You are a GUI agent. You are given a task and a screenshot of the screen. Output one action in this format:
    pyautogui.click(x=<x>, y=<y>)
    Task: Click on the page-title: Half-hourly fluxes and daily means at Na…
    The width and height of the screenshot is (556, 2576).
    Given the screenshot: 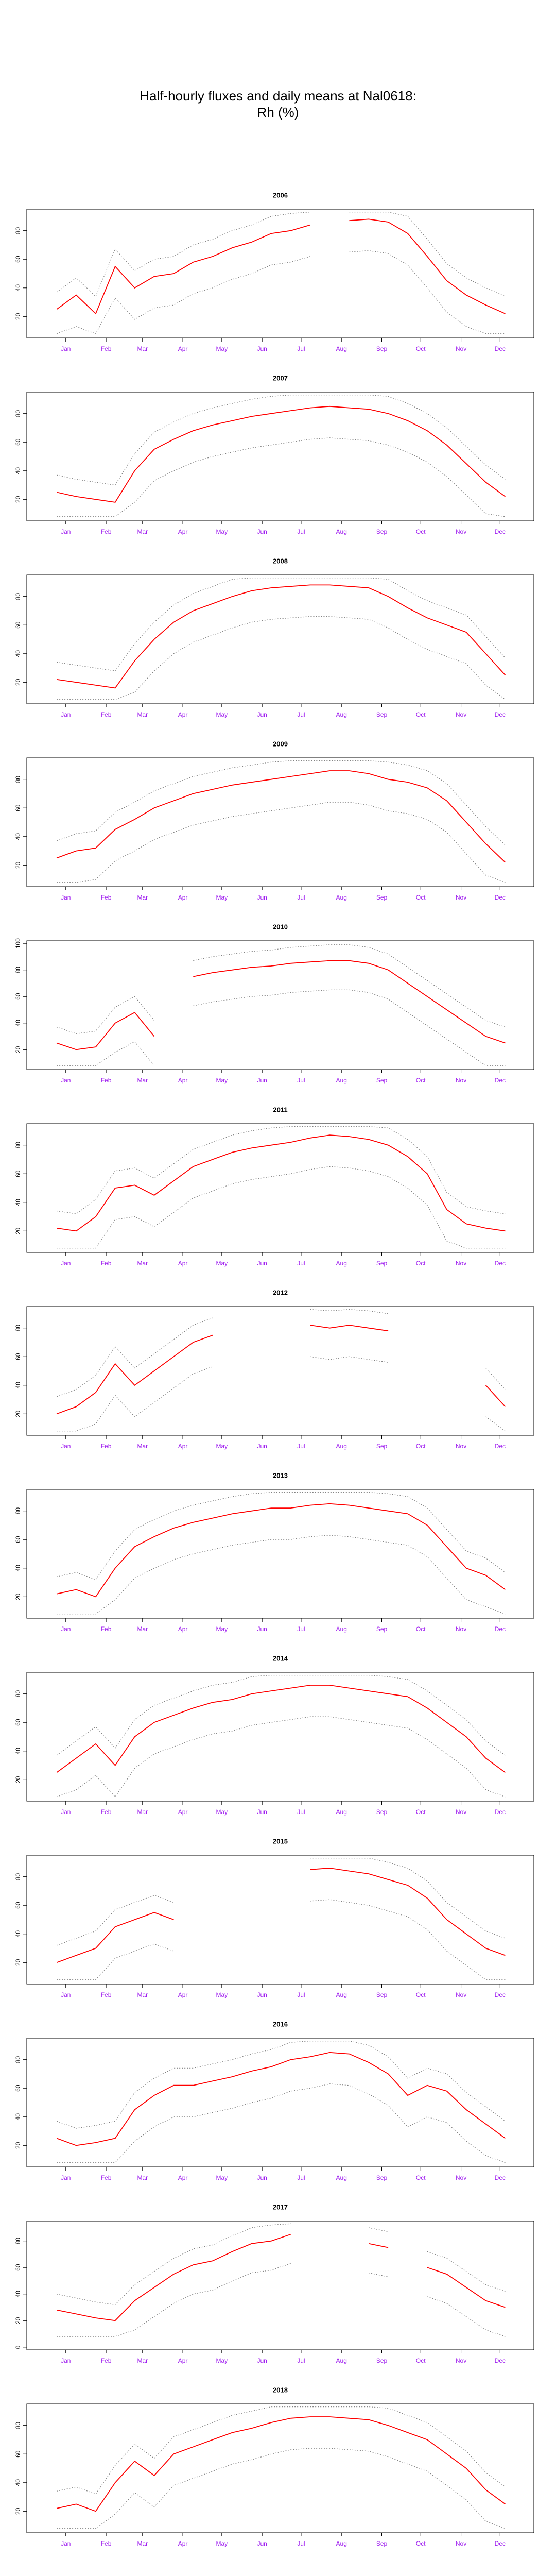 What is the action you would take?
    pyautogui.click(x=278, y=96)
    